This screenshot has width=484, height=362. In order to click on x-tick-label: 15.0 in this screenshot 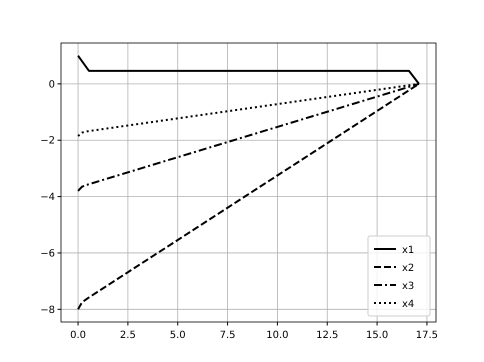, I will do `click(377, 335)`.